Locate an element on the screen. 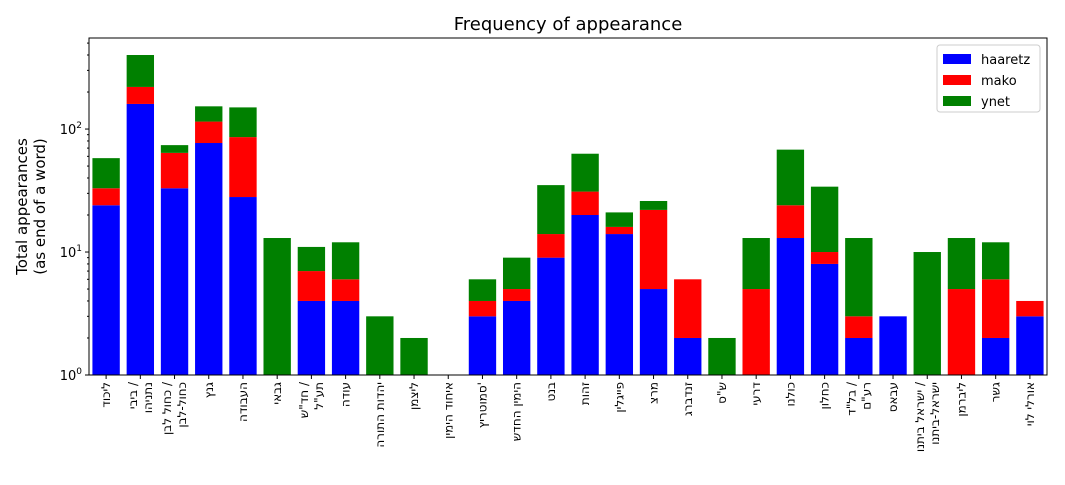 Image resolution: width=1065 pixels, height=485 pixels. x-tick-label-27: אורלי לוי is located at coordinates (1030, 404).